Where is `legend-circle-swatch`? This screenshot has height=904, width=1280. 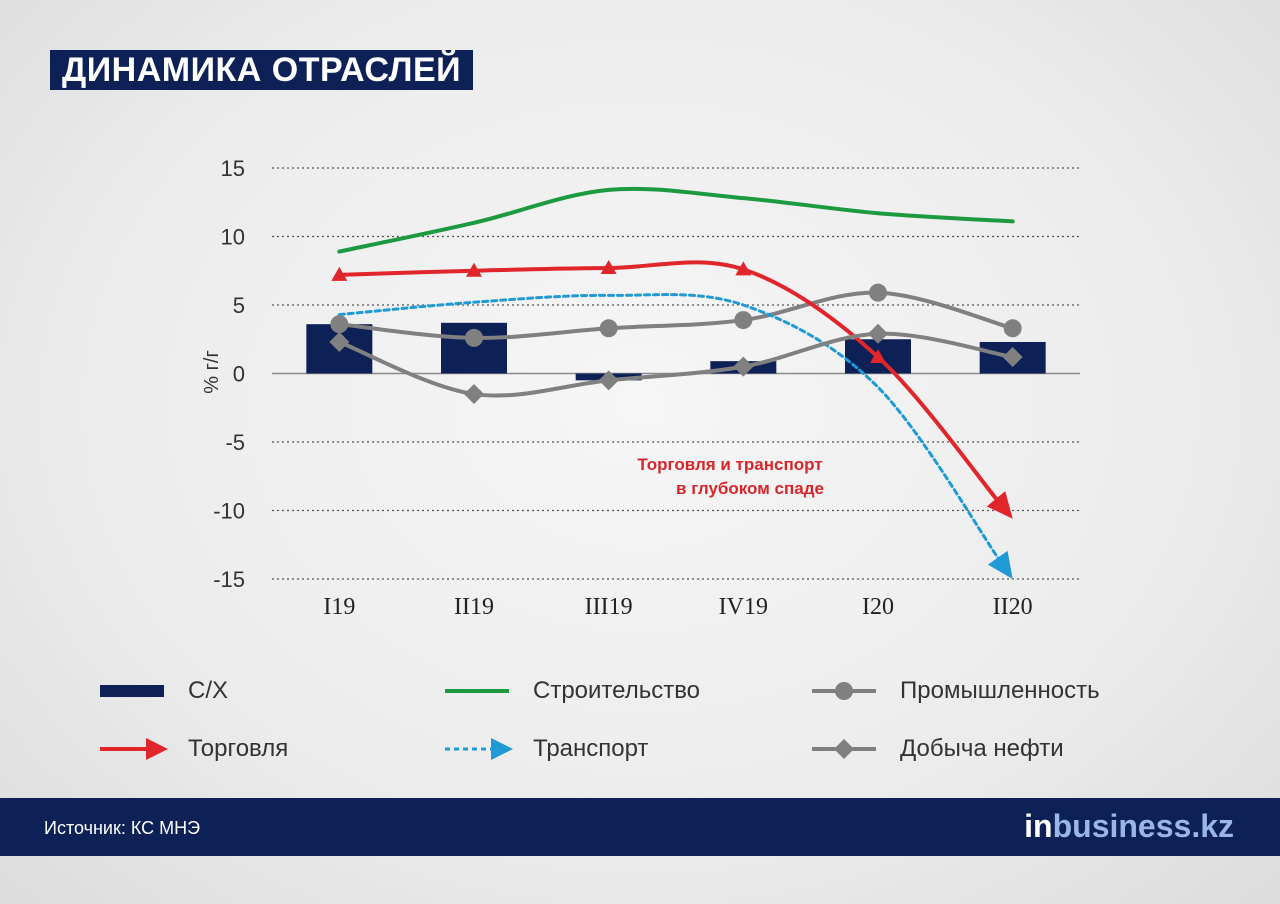
legend-circle-swatch is located at coordinates (844, 691).